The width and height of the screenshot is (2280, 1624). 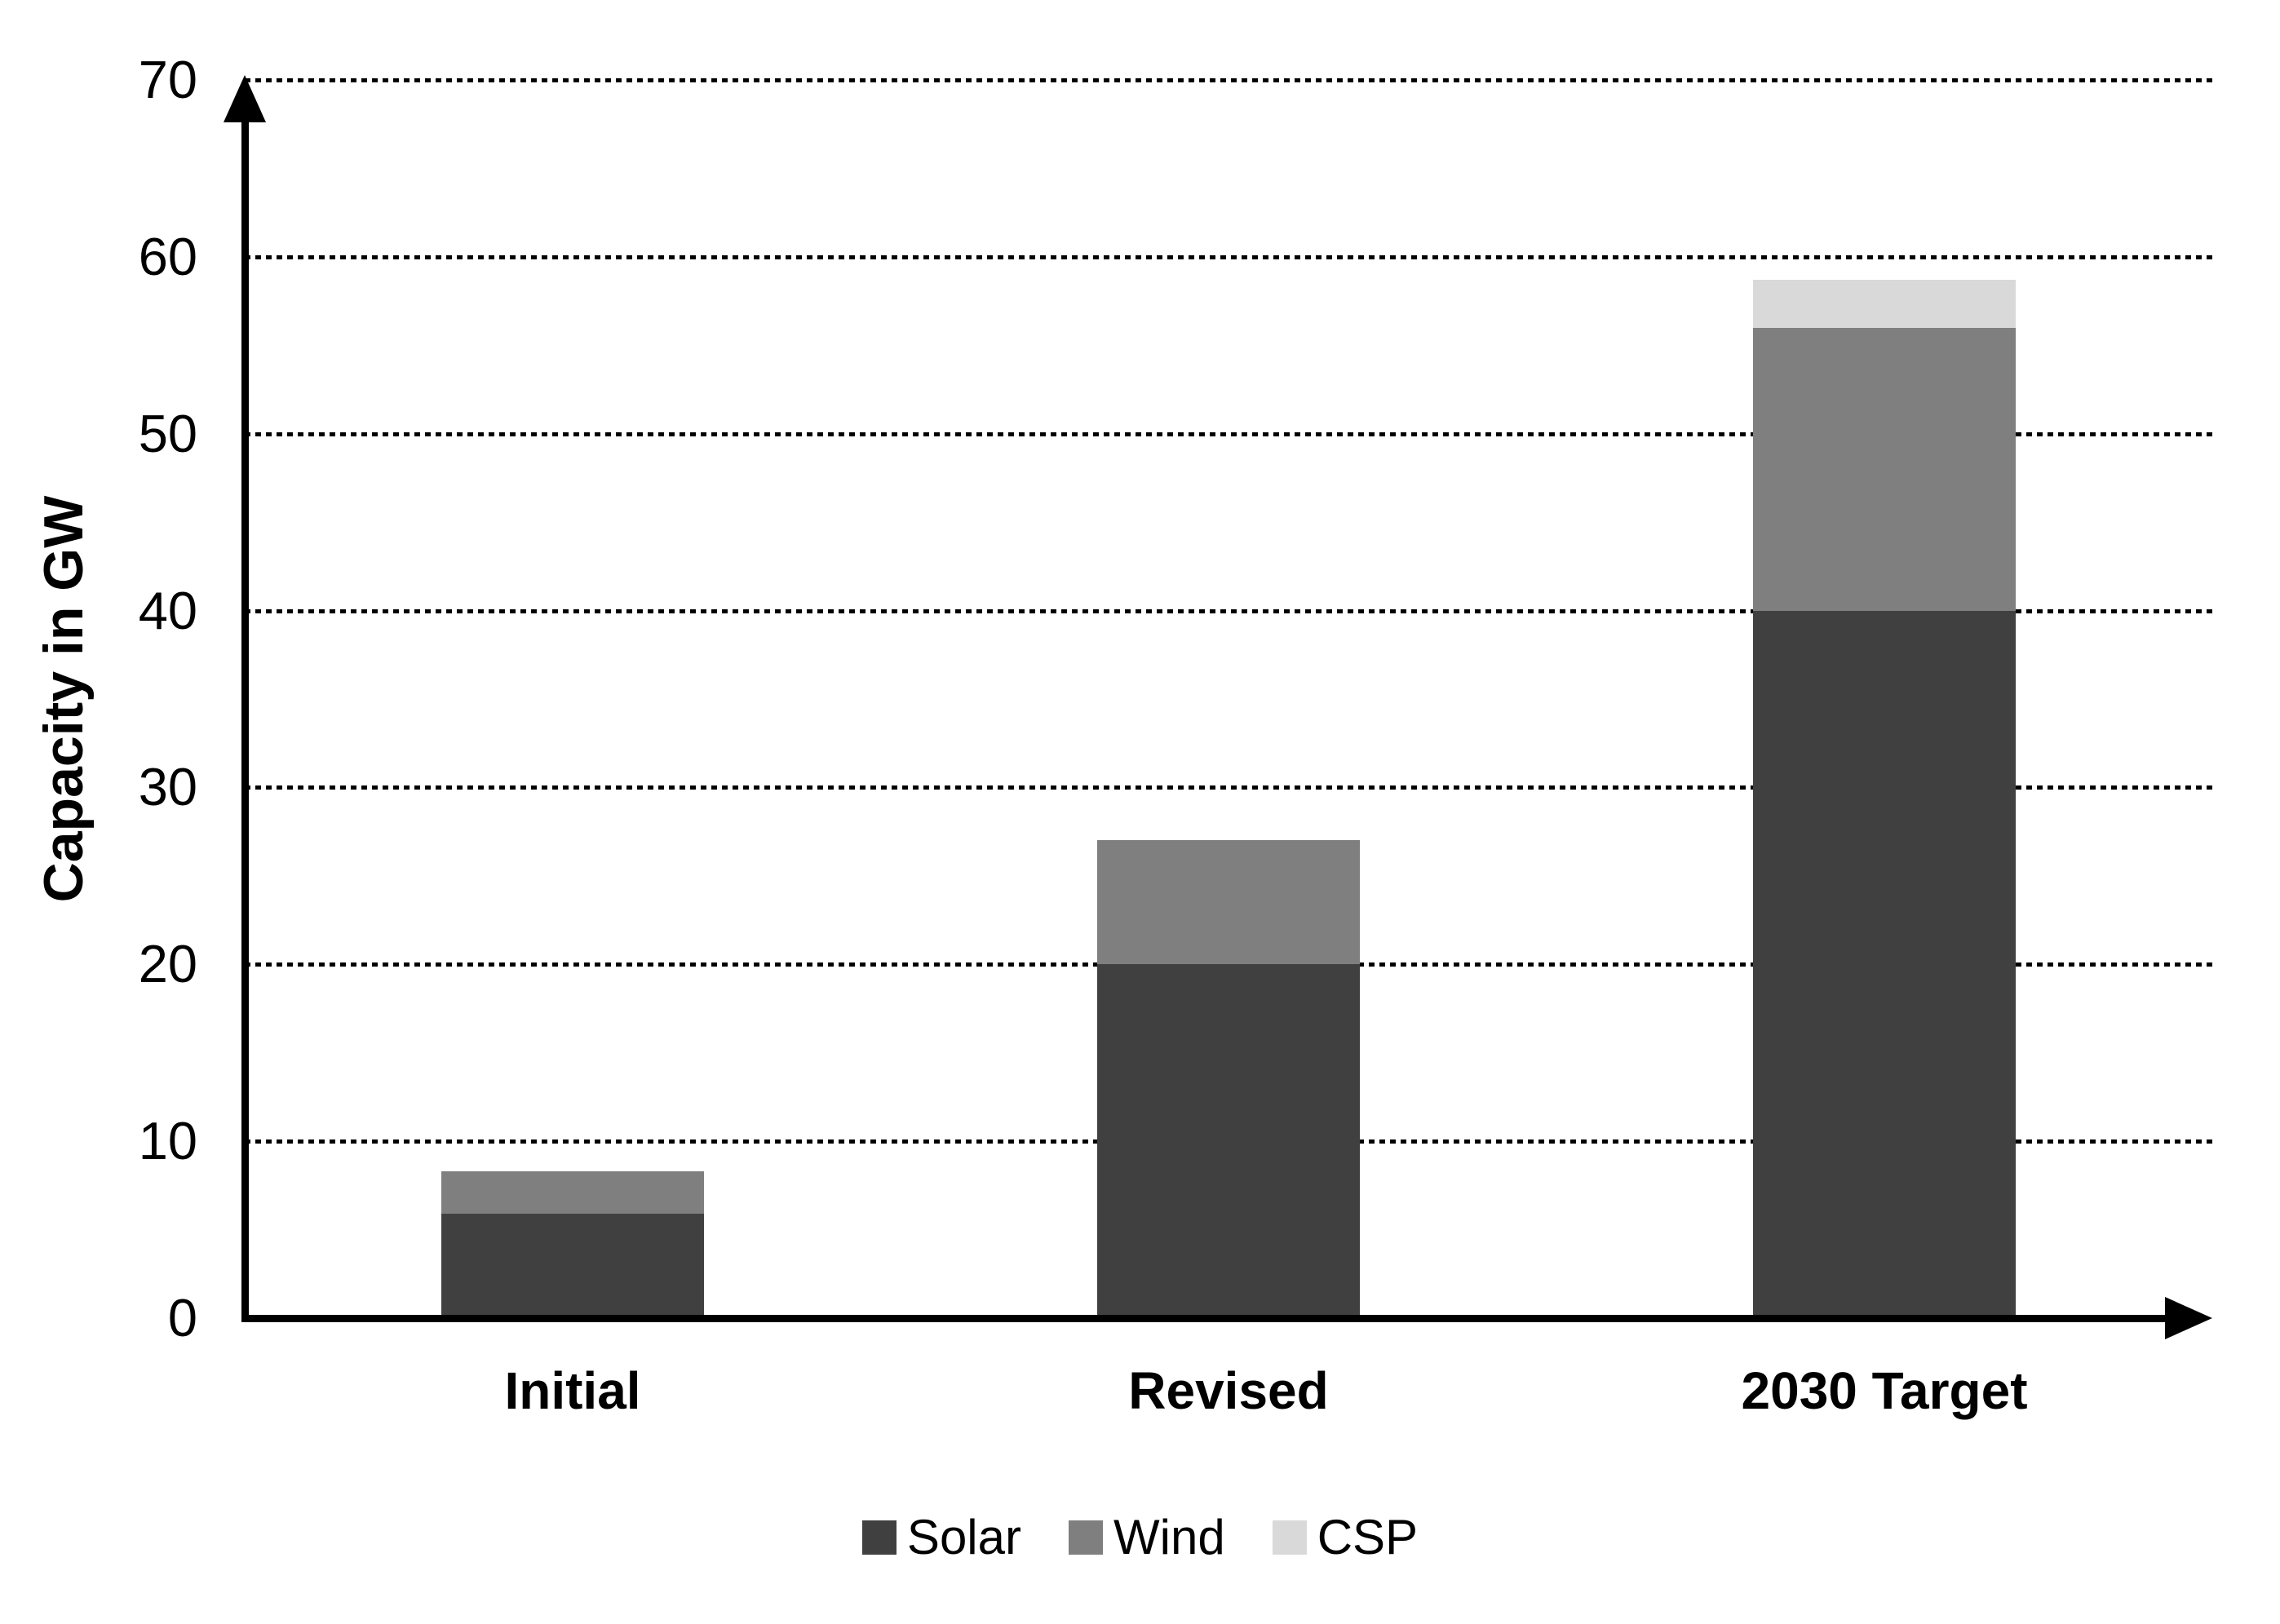 What do you see at coordinates (1884, 1390) in the screenshot?
I see `x-category-label-2030-target: 2030 Target` at bounding box center [1884, 1390].